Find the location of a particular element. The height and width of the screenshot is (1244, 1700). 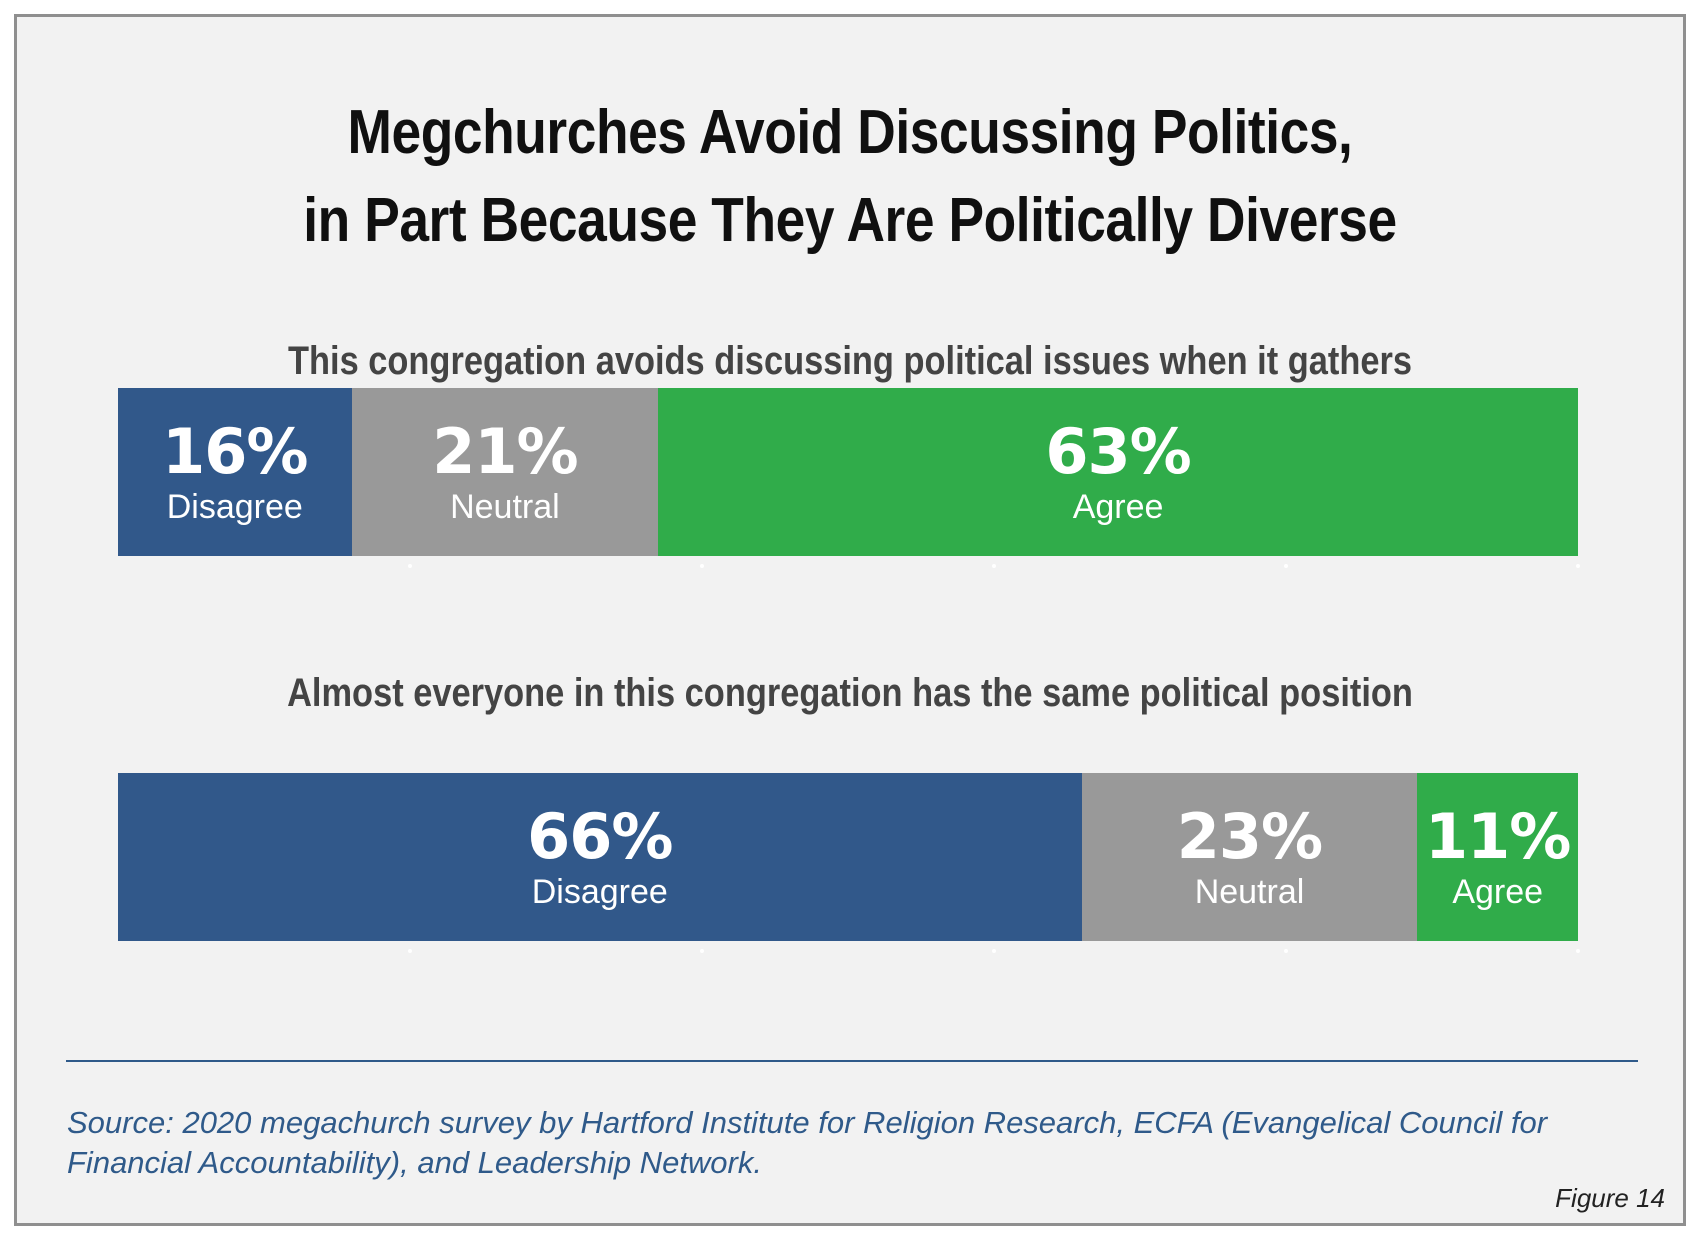

bar-segment-disagree: 16% Disagree is located at coordinates (235, 472).